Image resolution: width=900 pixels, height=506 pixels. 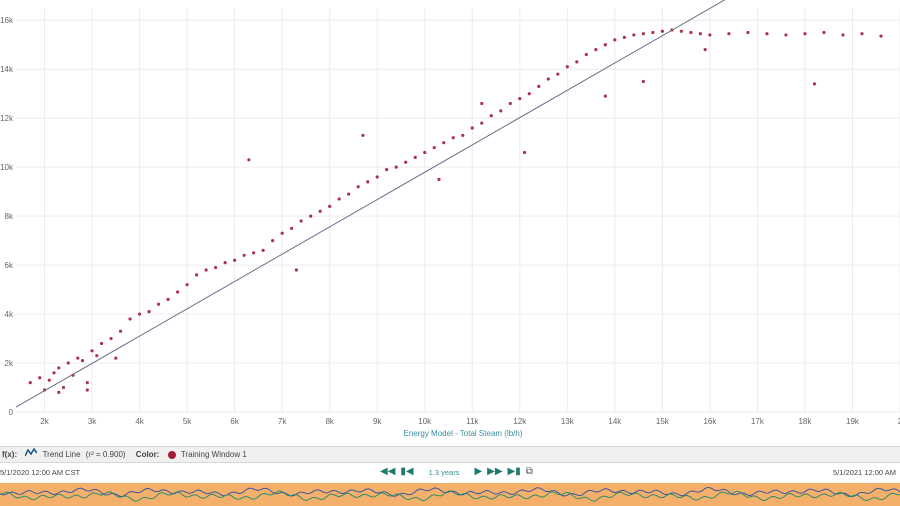 What do you see at coordinates (864, 472) in the screenshot?
I see `range-end-date: 5/1/2021 12:00 AM` at bounding box center [864, 472].